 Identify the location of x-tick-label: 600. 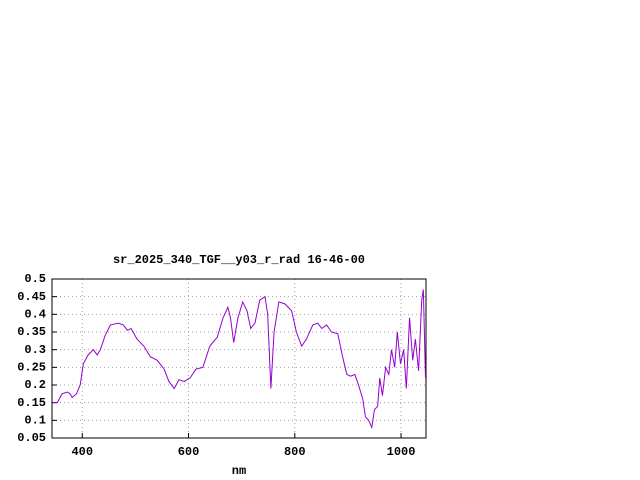
(189, 452).